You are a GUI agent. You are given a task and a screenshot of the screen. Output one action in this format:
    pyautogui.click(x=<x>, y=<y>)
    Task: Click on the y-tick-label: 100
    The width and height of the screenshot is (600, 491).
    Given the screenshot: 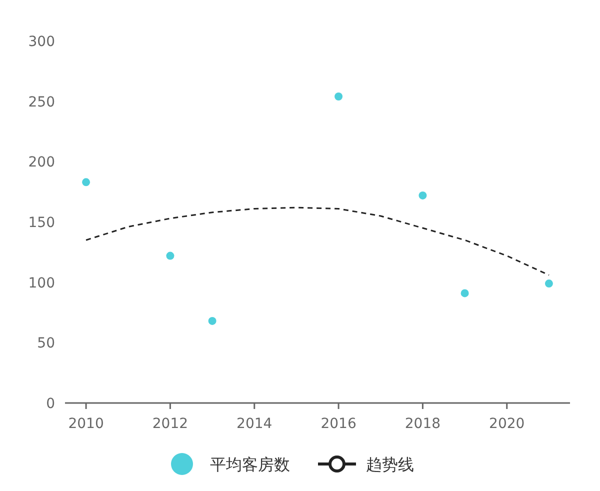 What is the action you would take?
    pyautogui.click(x=41, y=283)
    